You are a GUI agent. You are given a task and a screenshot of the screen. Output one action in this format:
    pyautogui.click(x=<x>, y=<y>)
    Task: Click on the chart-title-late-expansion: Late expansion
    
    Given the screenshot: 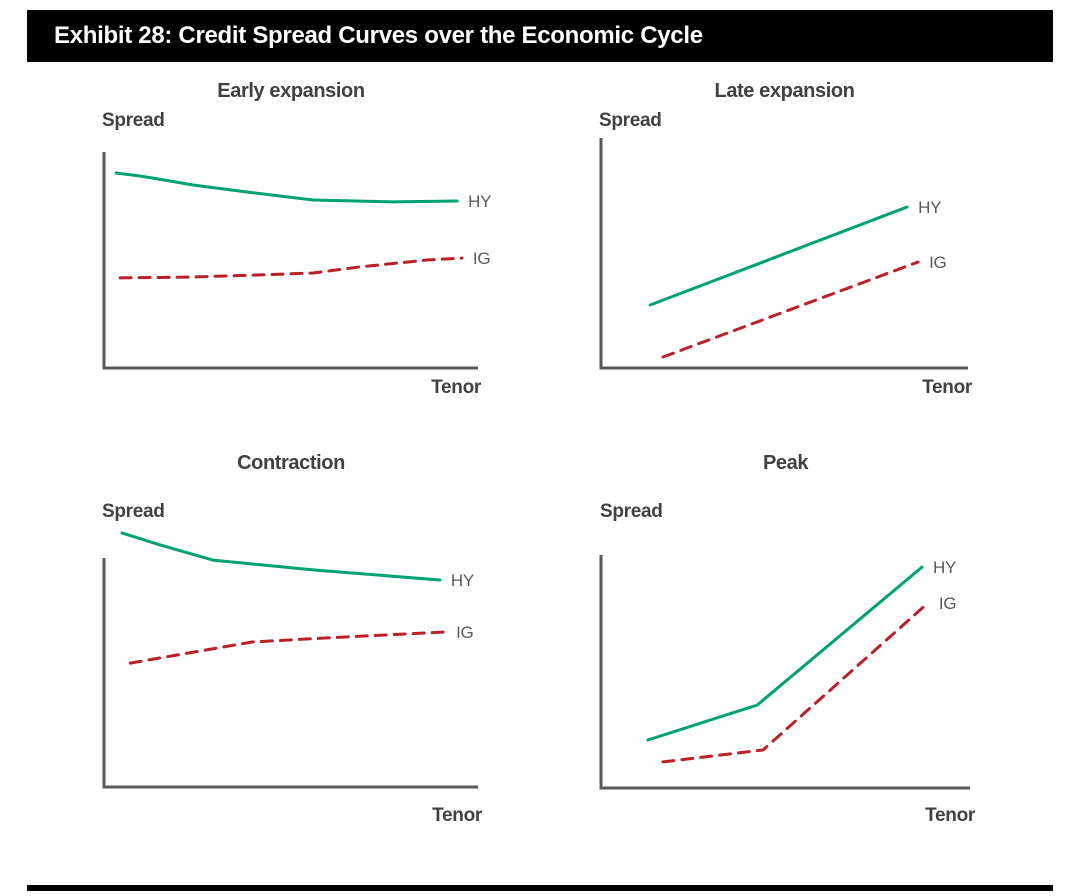 What is the action you would take?
    pyautogui.click(x=784, y=91)
    